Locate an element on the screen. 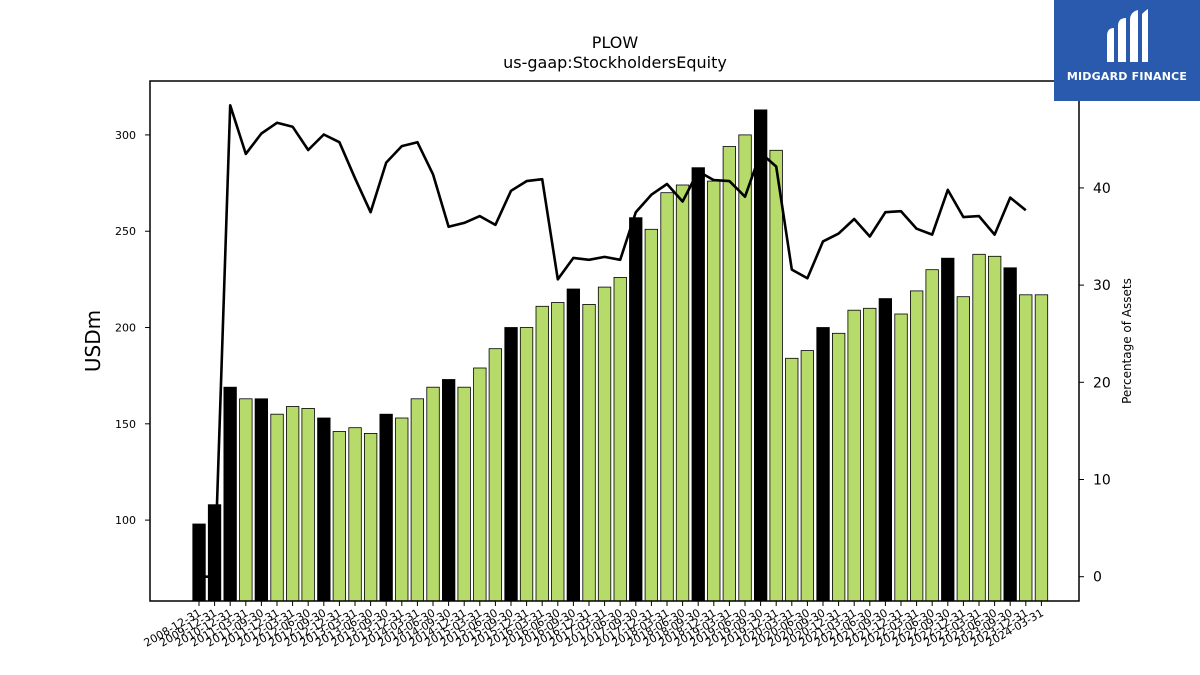 The image size is (1200, 675). midgard-finance-logo: MIDGARD FINANCE is located at coordinates (1127, 50).